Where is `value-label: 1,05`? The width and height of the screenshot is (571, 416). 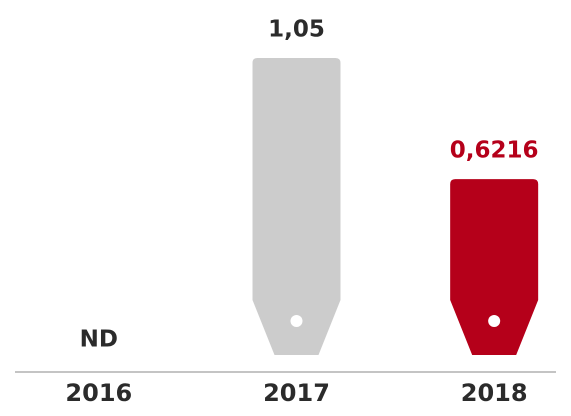
value-label: 1,05 is located at coordinates (296, 30).